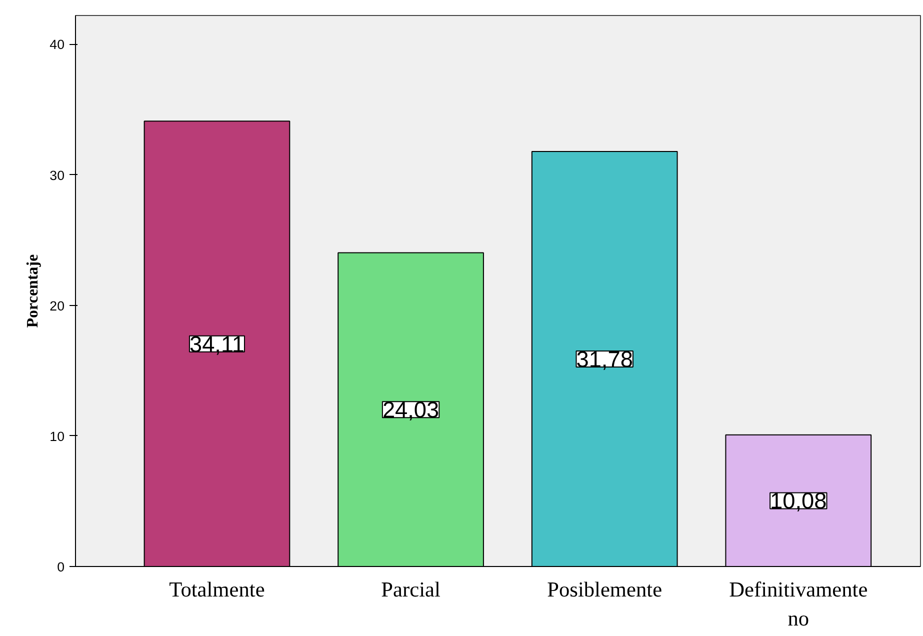 This screenshot has width=923, height=636. What do you see at coordinates (410, 590) in the screenshot?
I see `x-tick-label: Parcial` at bounding box center [410, 590].